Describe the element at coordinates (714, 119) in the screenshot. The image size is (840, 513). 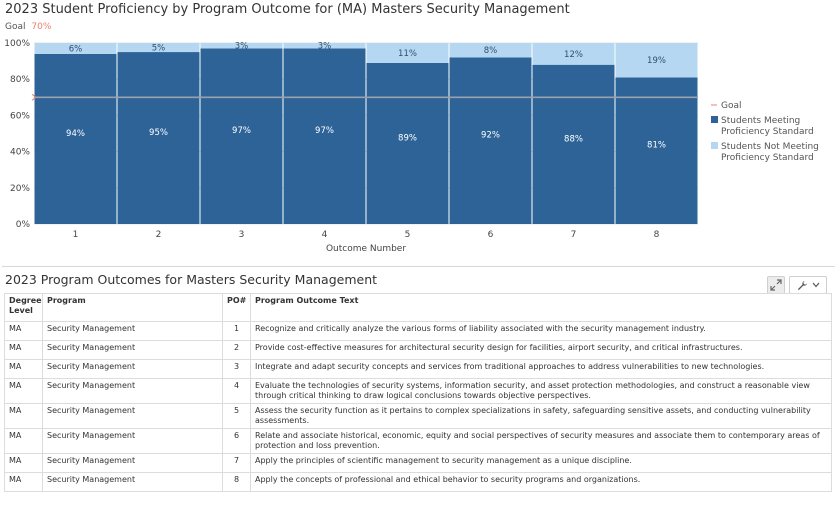
I see `legend-meeting-swatch` at that location.